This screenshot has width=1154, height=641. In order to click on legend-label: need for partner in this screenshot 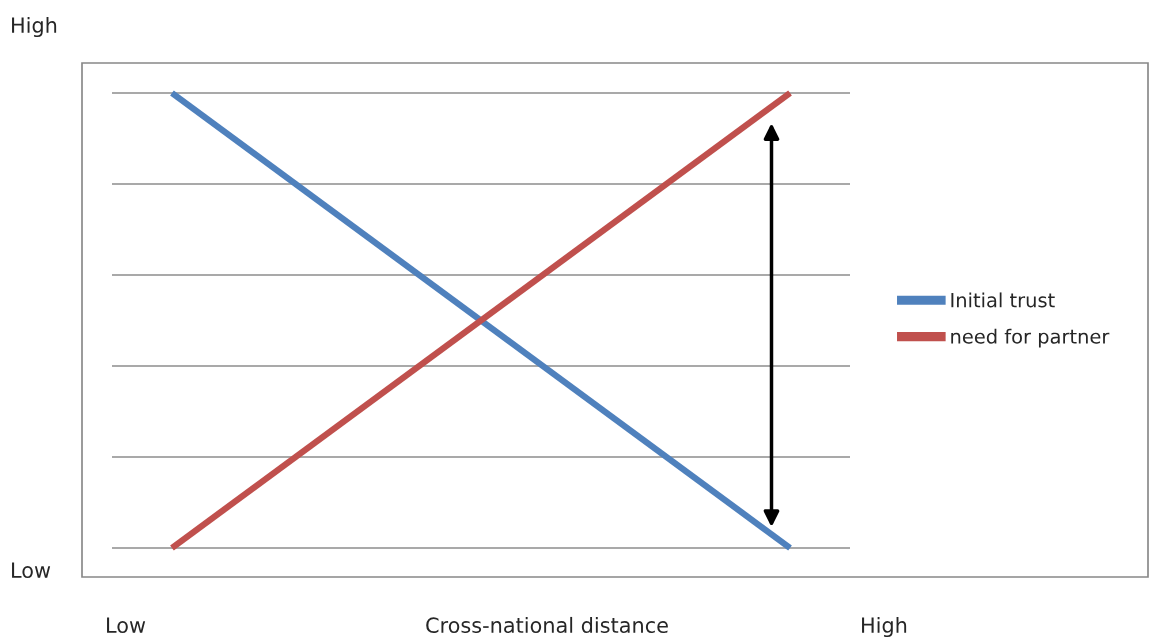, I will do `click(1030, 338)`.